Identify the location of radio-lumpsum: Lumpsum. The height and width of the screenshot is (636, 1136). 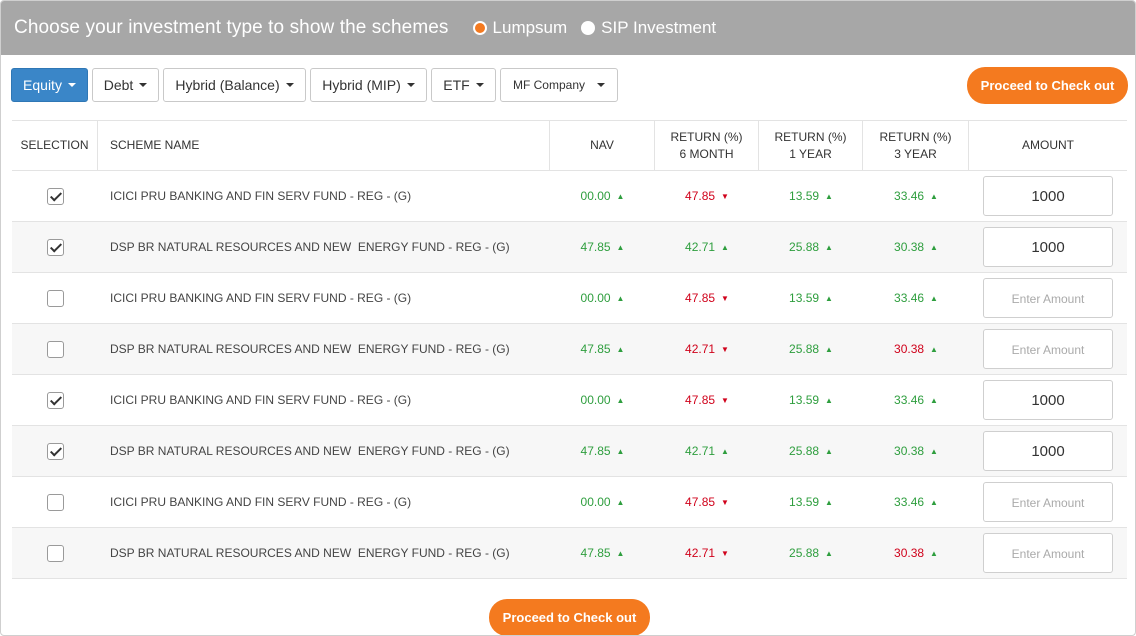
(520, 28).